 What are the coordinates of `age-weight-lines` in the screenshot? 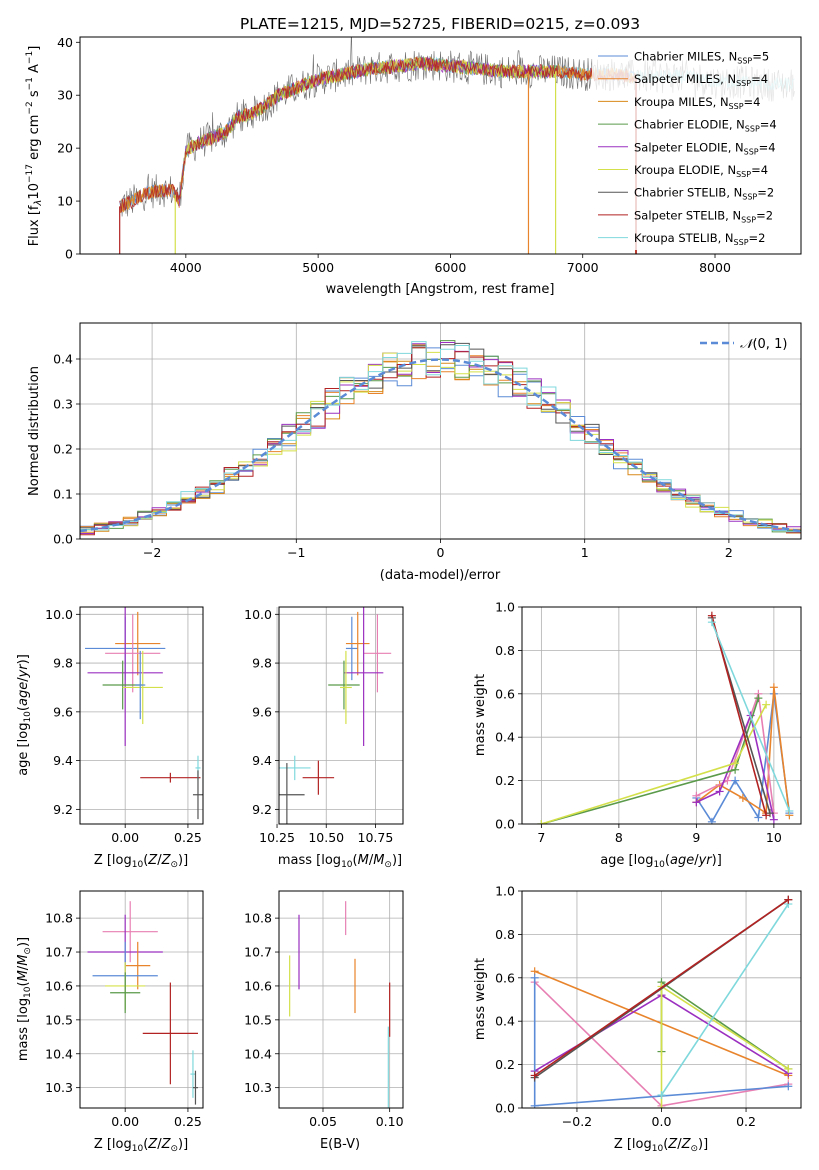 It's located at (665, 717).